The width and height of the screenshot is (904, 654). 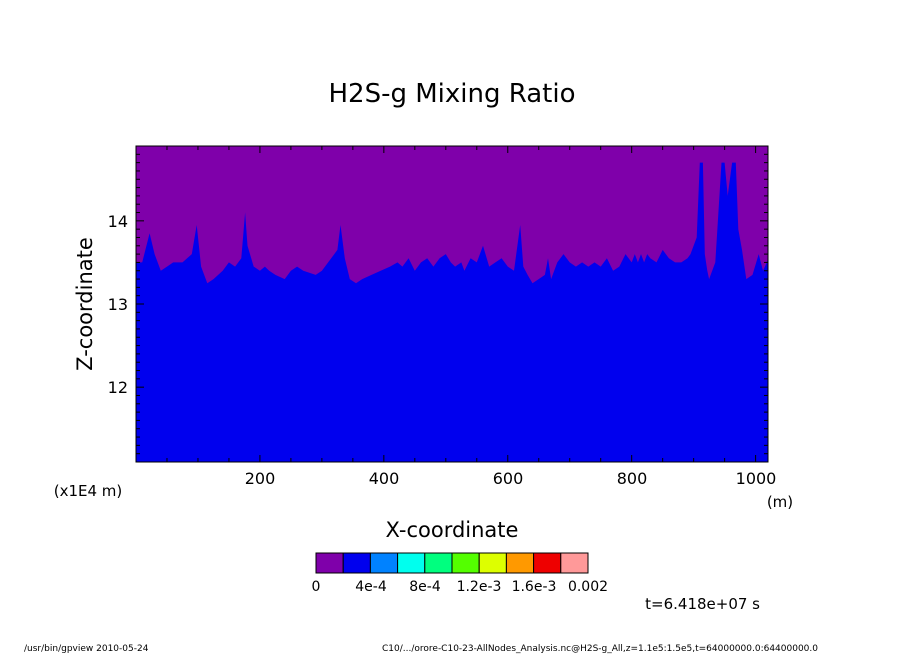 I want to click on x-tick-label: 200, so click(x=260, y=478).